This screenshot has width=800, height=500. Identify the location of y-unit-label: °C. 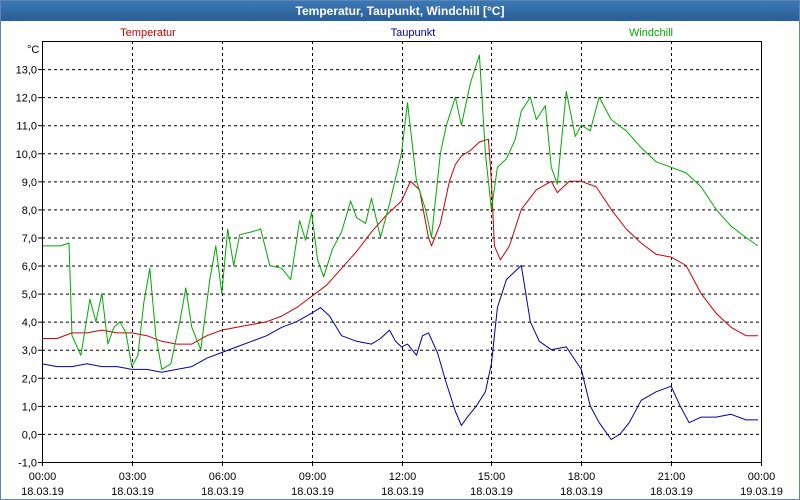
(33, 50).